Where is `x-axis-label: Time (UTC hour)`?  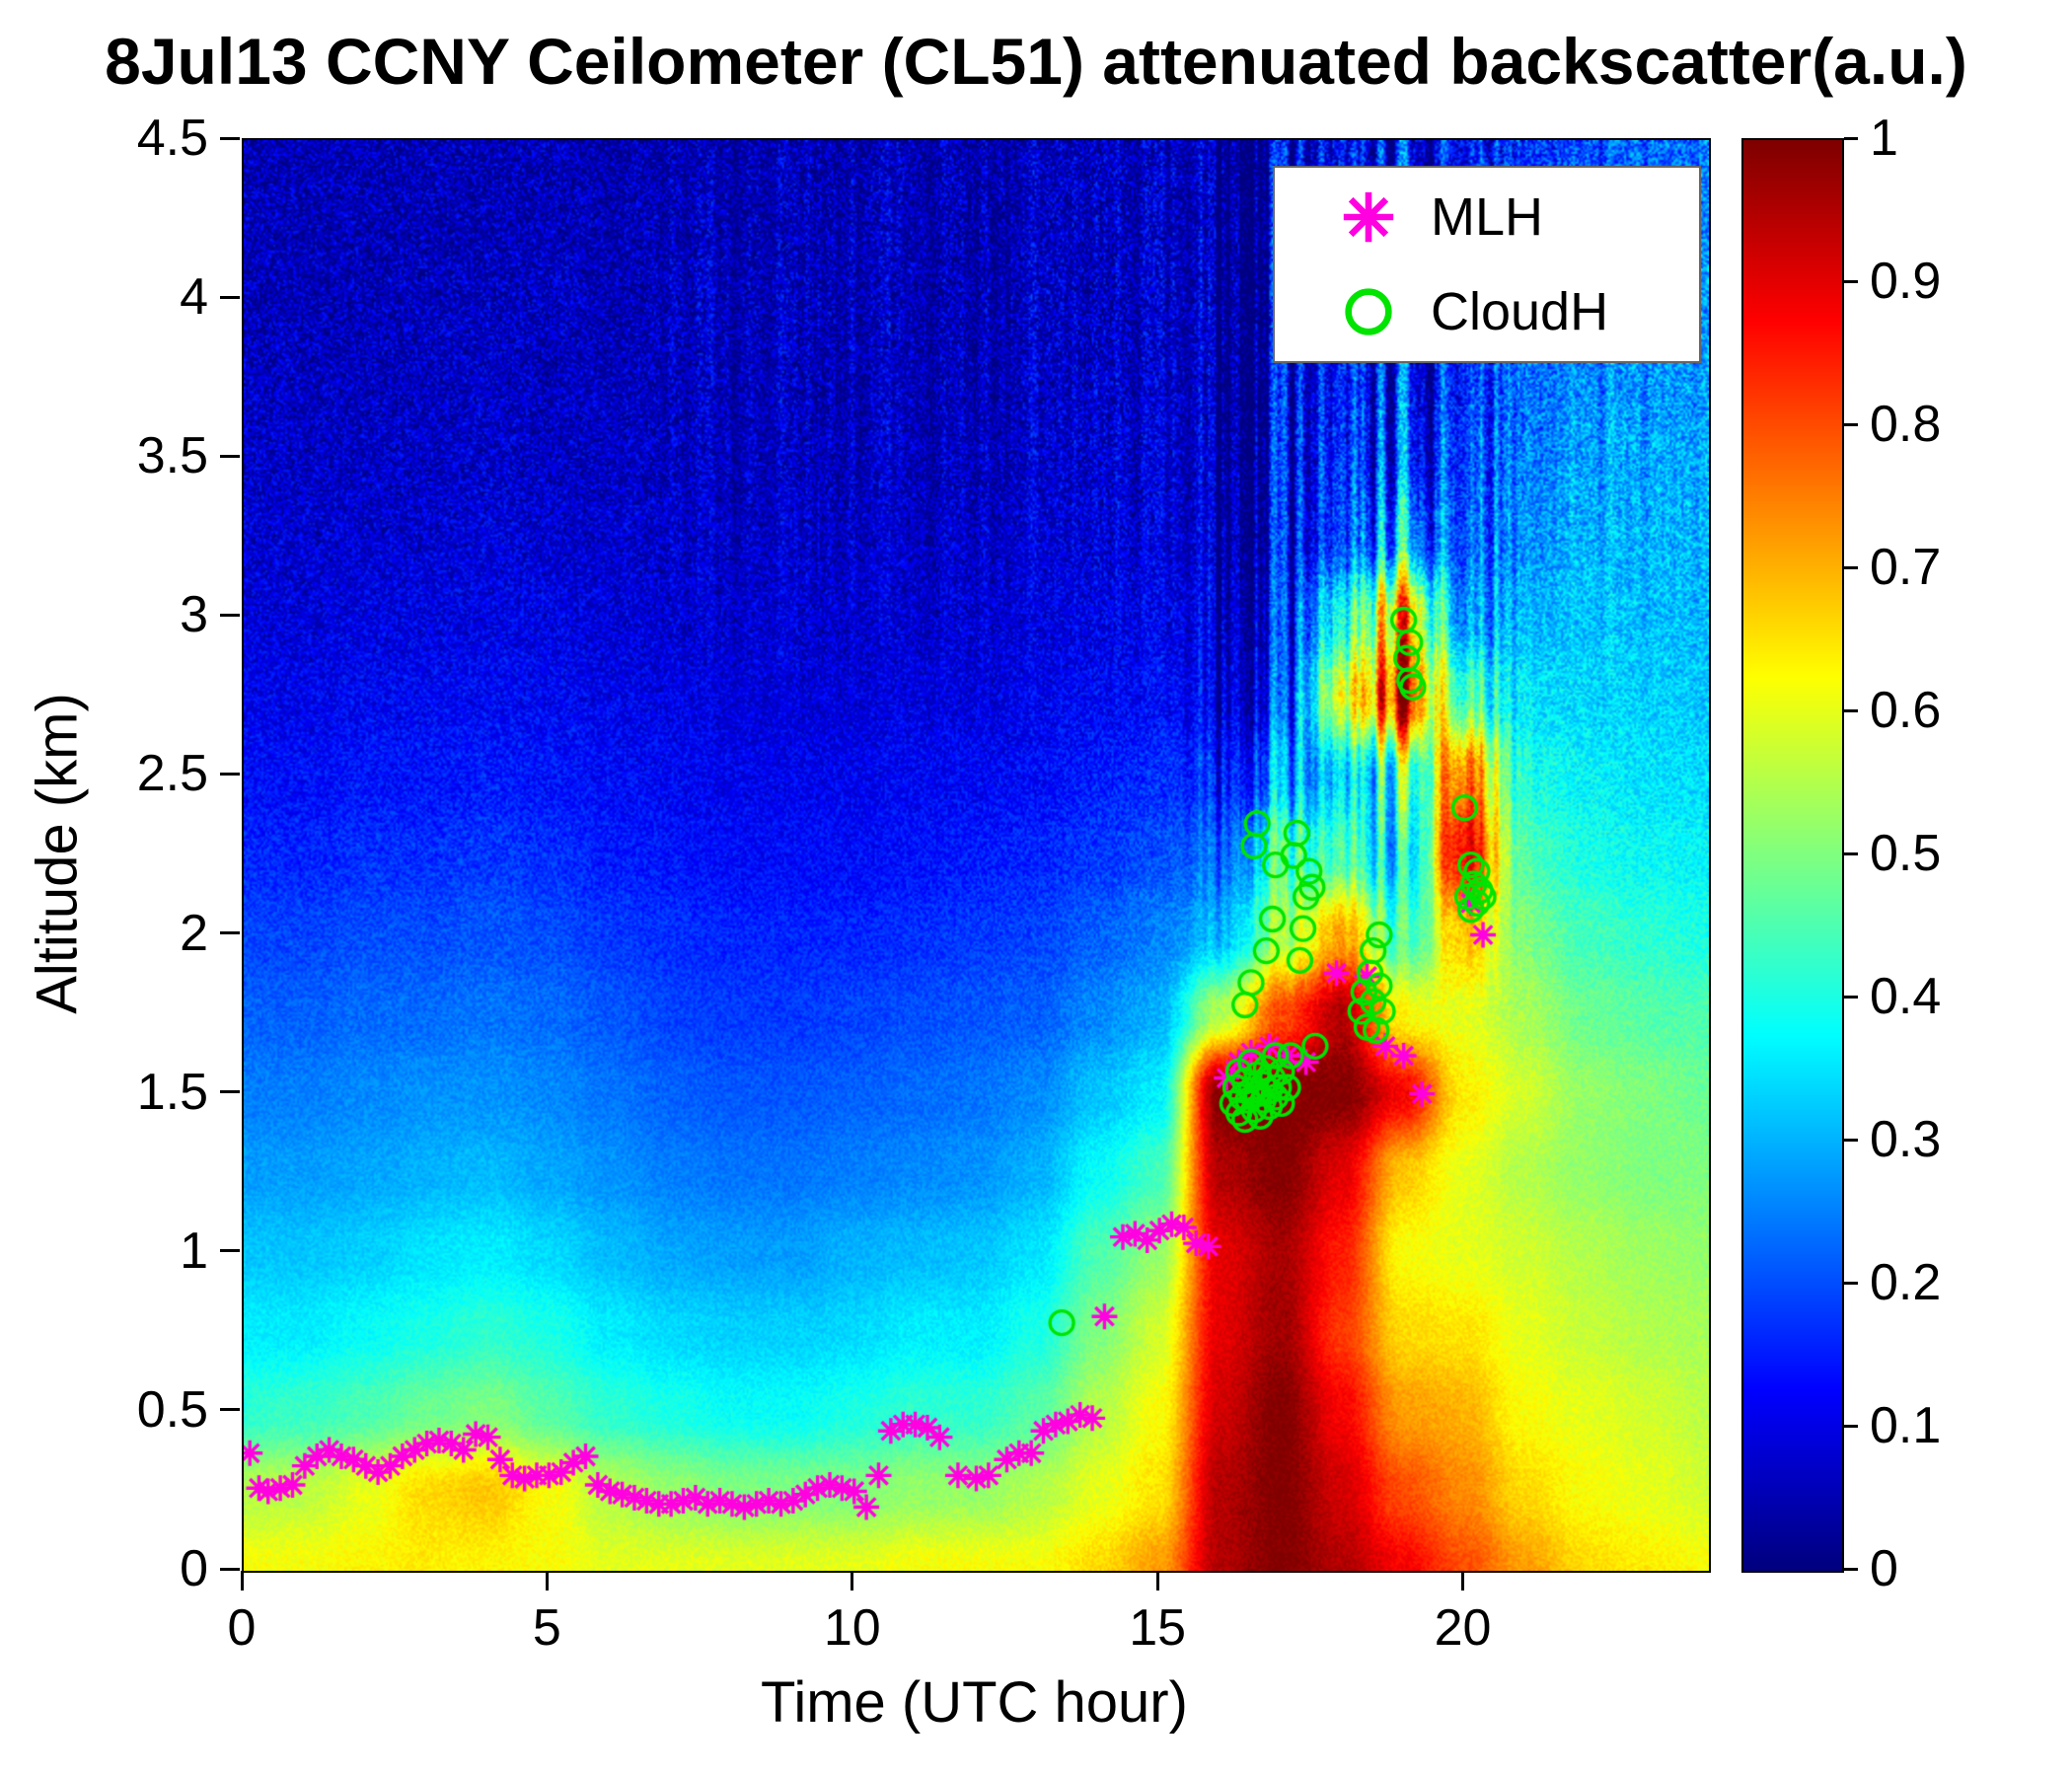 x-axis-label: Time (UTC hour) is located at coordinates (975, 1703).